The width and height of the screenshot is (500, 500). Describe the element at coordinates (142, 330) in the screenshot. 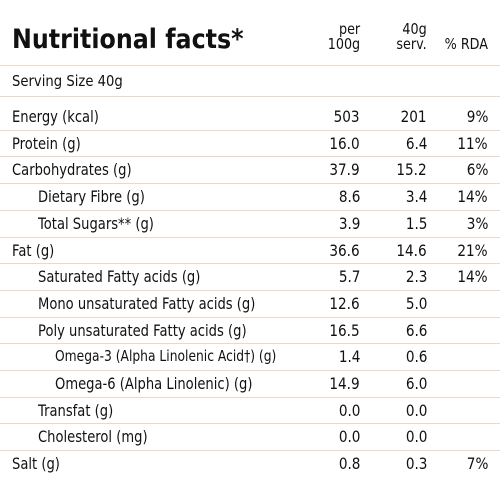

I see `row-label: Poly unsaturated Fatty acids (g)` at that location.